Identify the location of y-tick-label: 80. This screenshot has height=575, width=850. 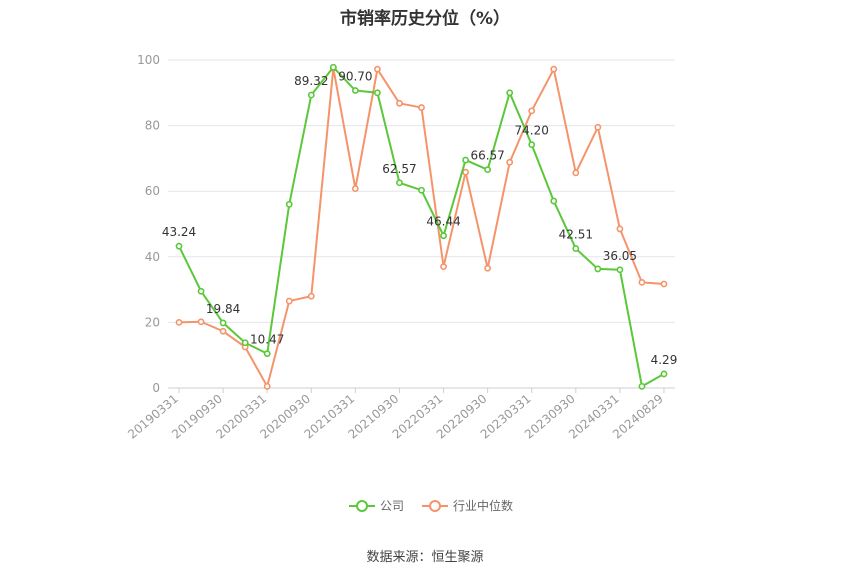
(152, 126).